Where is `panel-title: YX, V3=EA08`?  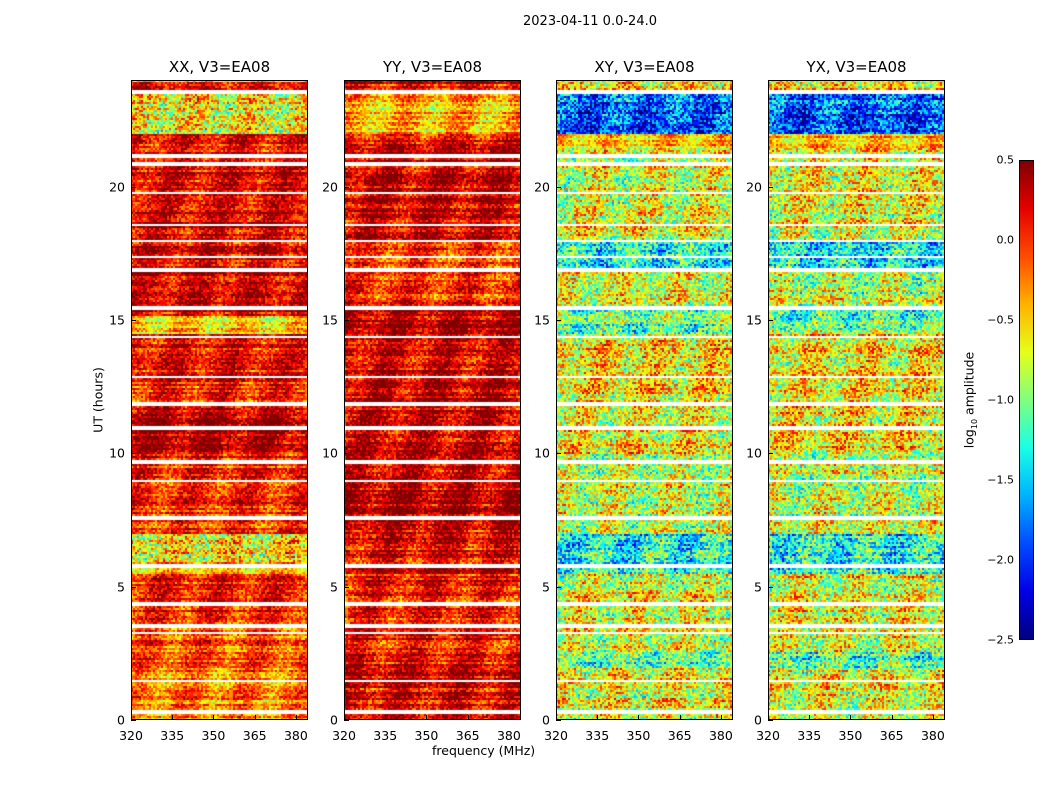 panel-title: YX, V3=EA08 is located at coordinates (856, 67).